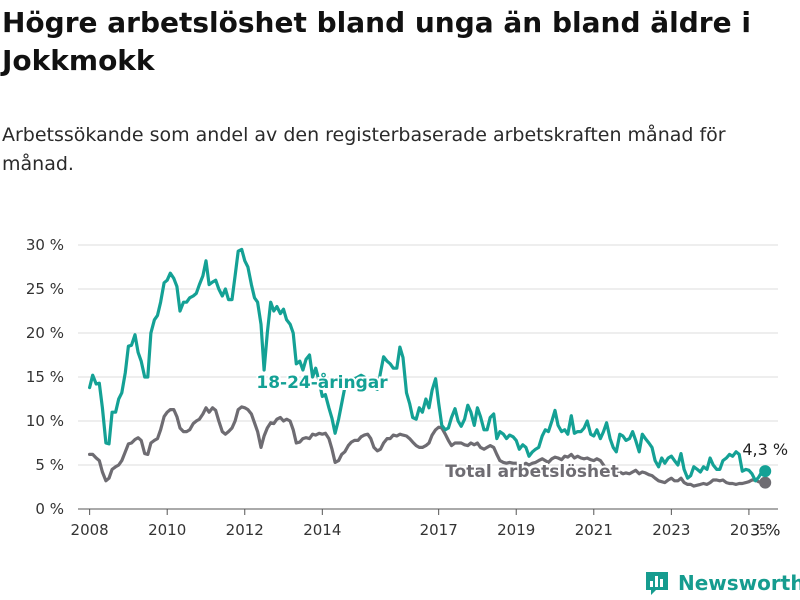  What do you see at coordinates (45, 333) in the screenshot?
I see `y-tick-label: 20 %` at bounding box center [45, 333].